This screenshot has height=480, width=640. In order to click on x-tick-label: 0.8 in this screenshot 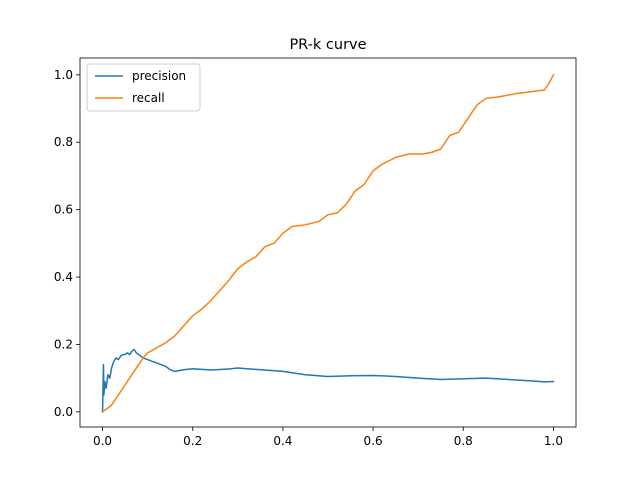, I will do `click(463, 441)`.